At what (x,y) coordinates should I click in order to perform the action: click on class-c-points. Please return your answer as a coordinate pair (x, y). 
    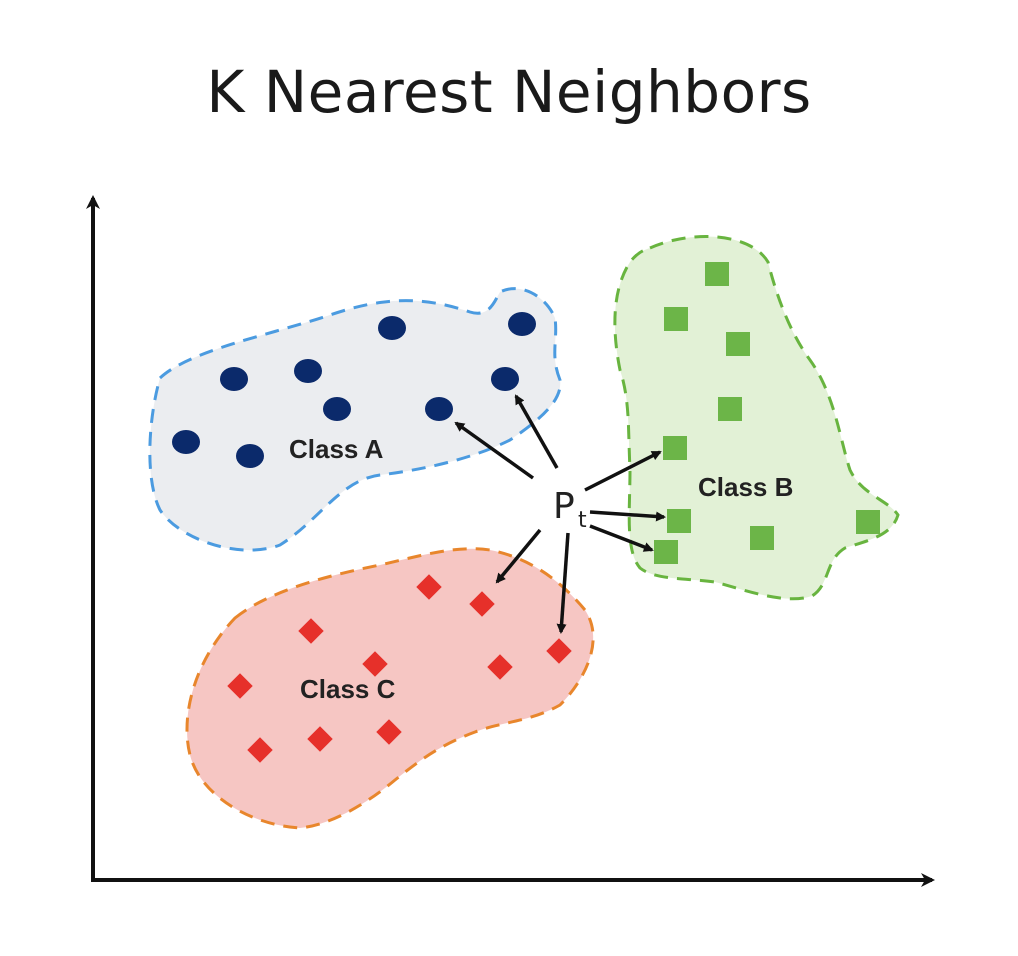
    Looking at the image, I should click on (399, 668).